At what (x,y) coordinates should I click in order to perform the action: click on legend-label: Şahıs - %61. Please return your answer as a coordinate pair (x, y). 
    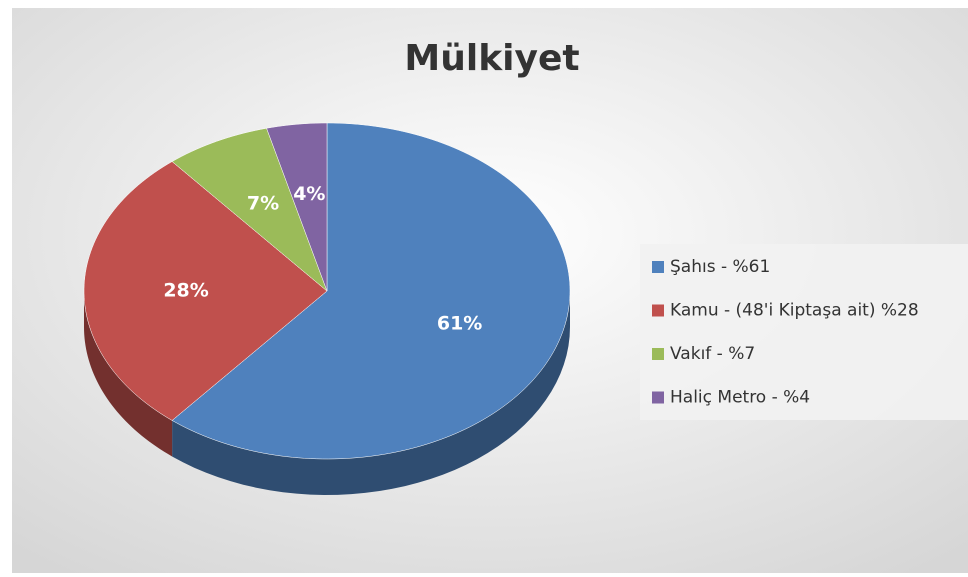
    Looking at the image, I should click on (720, 267).